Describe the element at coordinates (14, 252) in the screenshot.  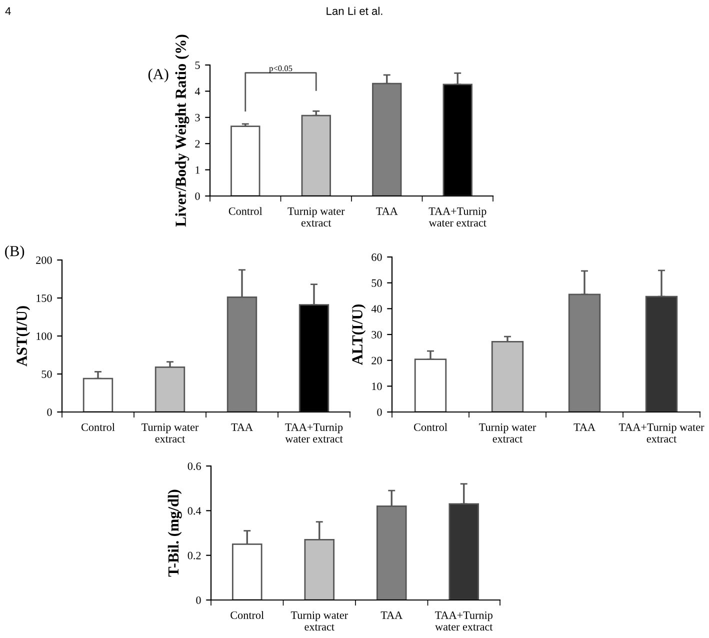
I see `chart-title: (B)` at that location.